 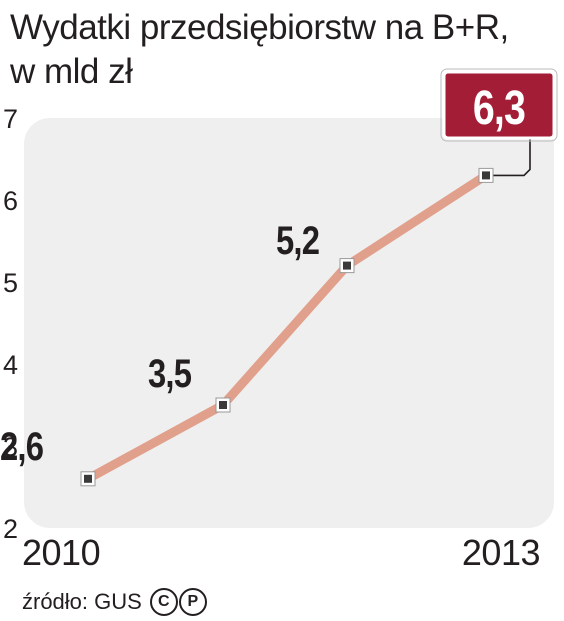 I want to click on callout-value-label: 6,3, so click(x=499, y=108).